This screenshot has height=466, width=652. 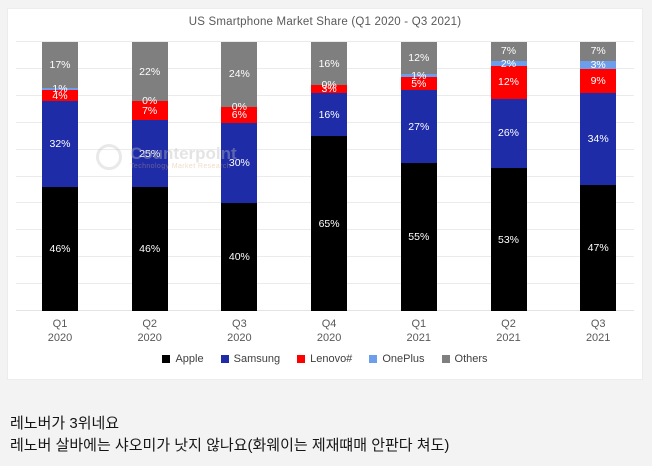 I want to click on legend-item-oneplus: OnePlus, so click(x=397, y=359).